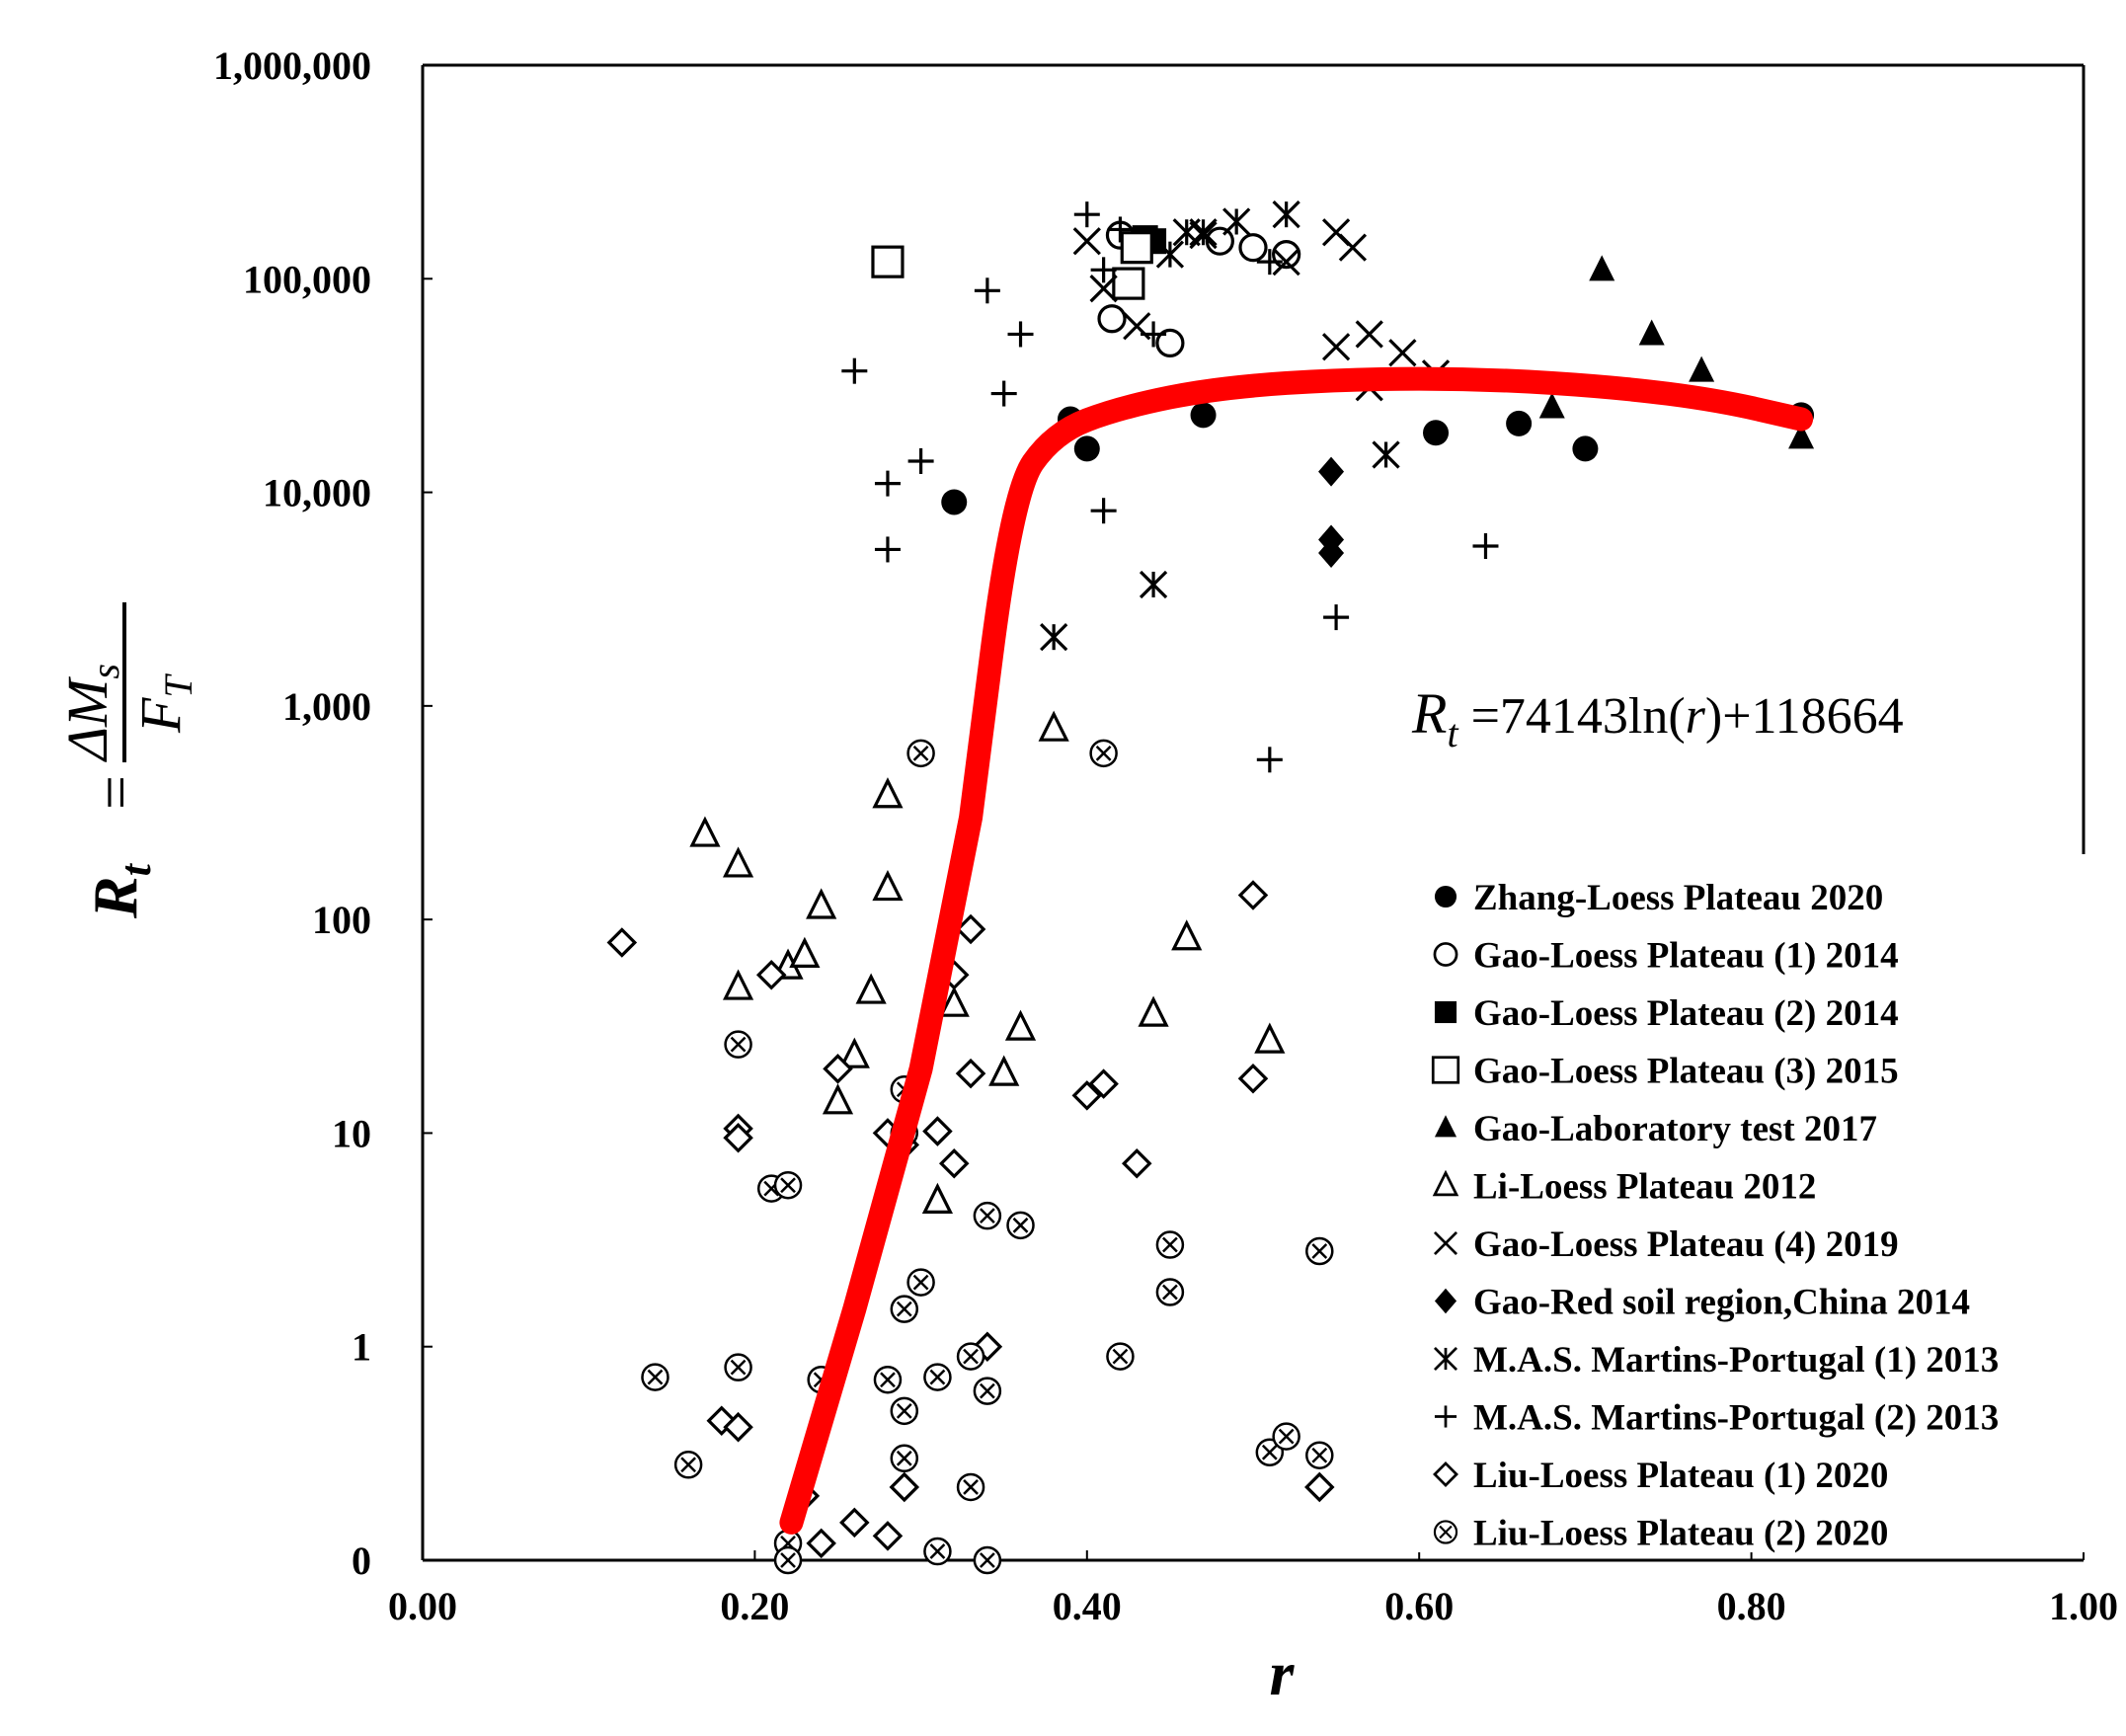  What do you see at coordinates (1721, 1303) in the screenshot?
I see `legend-label: Gao-Red soil region,China 2014` at bounding box center [1721, 1303].